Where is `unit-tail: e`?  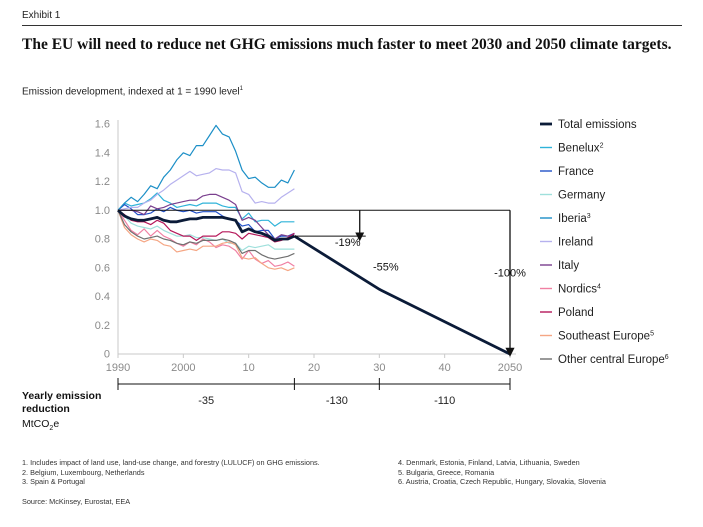
unit-tail: e is located at coordinates (56, 424).